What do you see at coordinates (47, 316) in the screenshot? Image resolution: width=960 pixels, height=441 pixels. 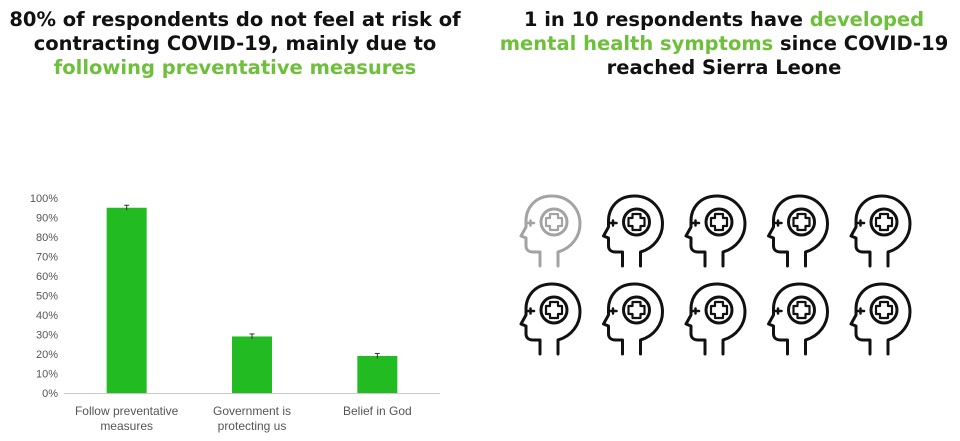 I see `y-tick-label: 40%` at bounding box center [47, 316].